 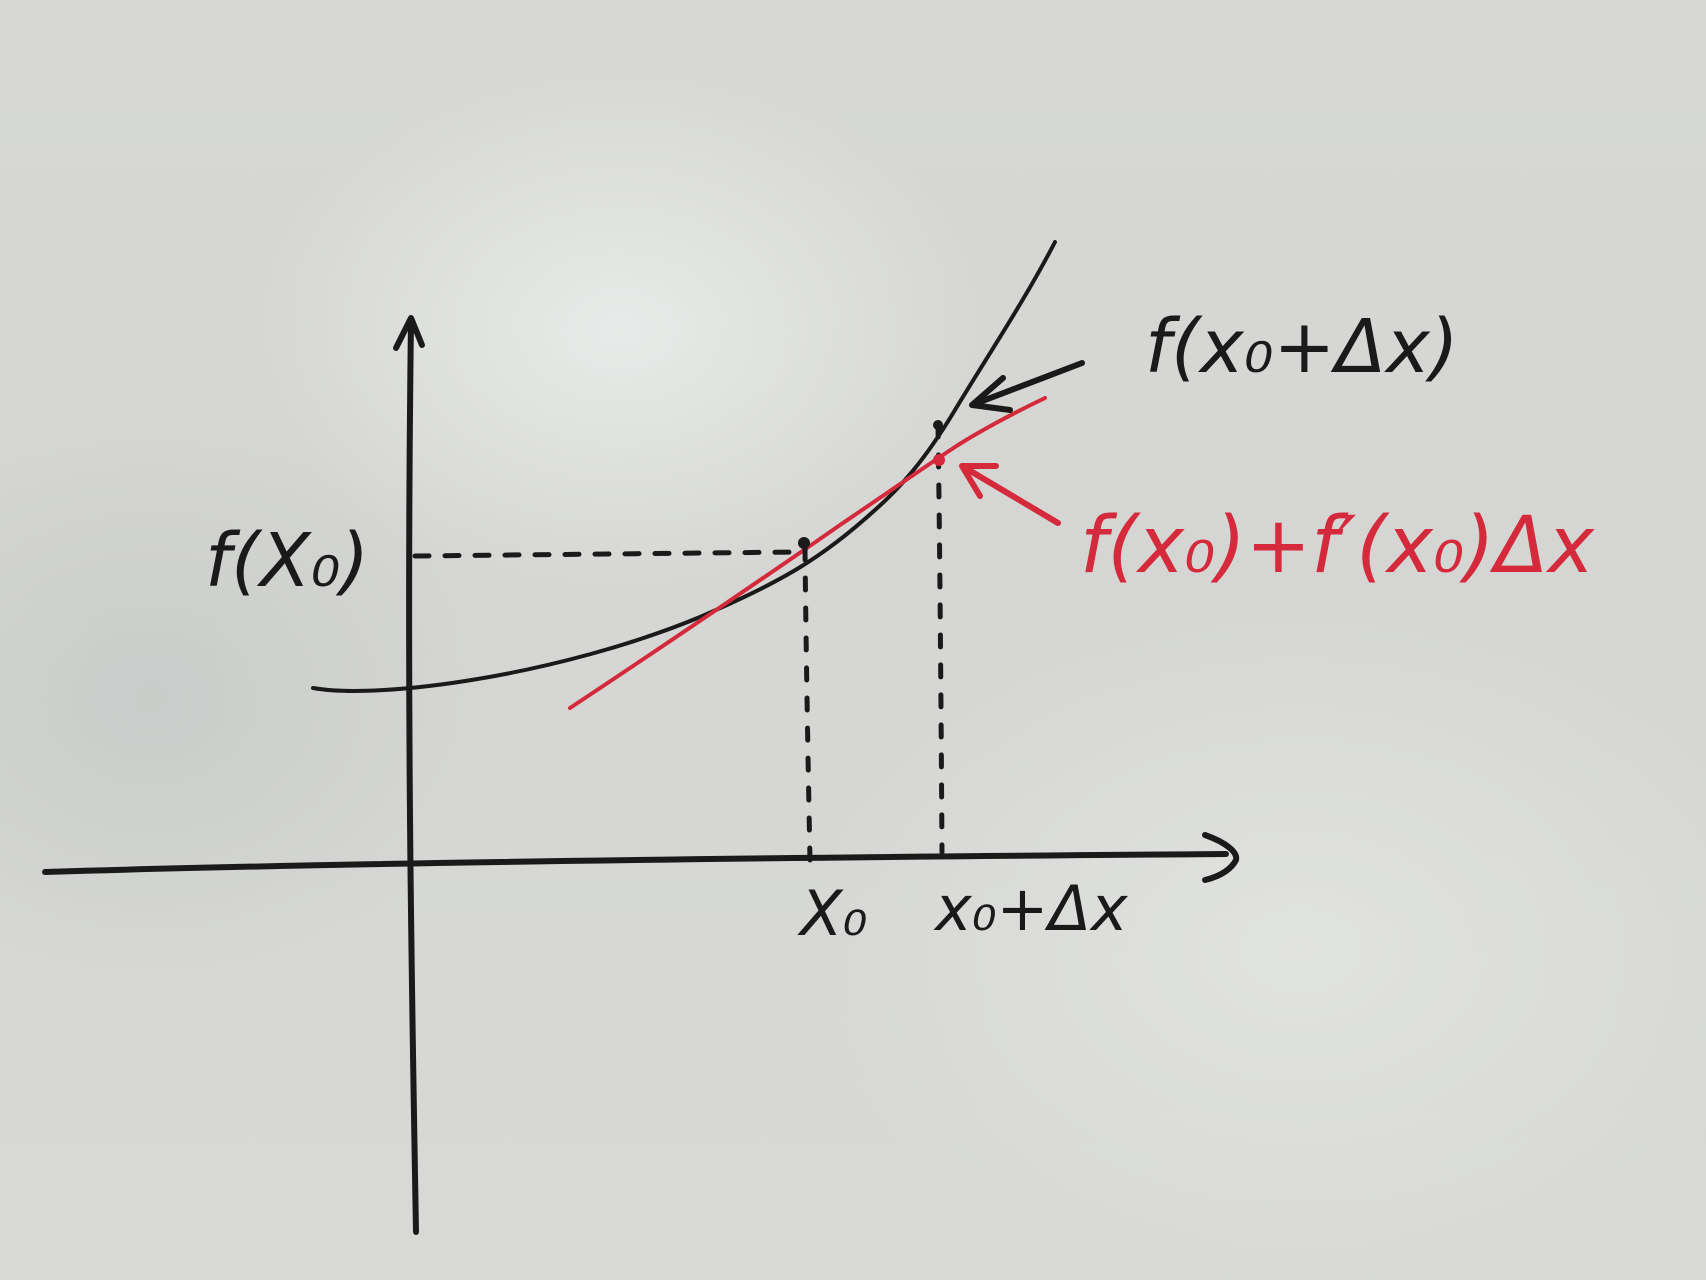 What do you see at coordinates (635, 863) in the screenshot?
I see `x-axis` at bounding box center [635, 863].